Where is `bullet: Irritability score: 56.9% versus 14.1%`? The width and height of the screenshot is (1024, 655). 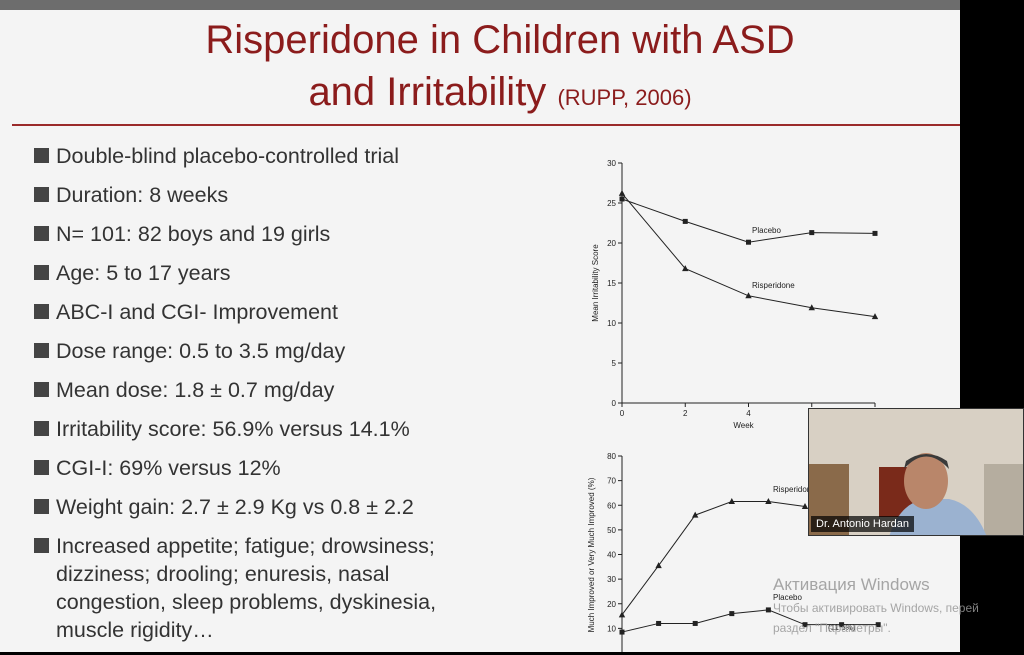 bullet: Irritability score: 56.9% versus 14.1% is located at coordinates (264, 429).